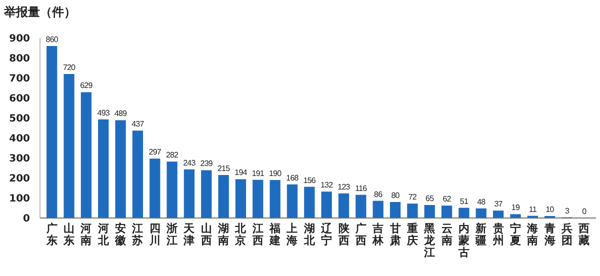  Describe the element at coordinates (533, 209) in the screenshot. I see `data-label: 11` at that location.